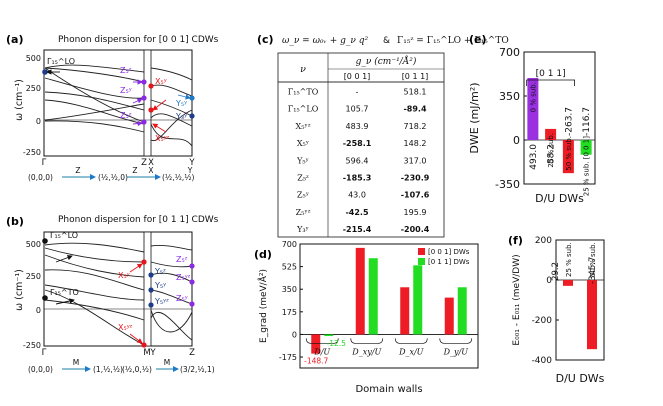  What do you see at coordinates (138, 40) in the screenshot?
I see `panel-a-title: Phonon dispersion for [0 0 1] CDWs` at bounding box center [138, 40].